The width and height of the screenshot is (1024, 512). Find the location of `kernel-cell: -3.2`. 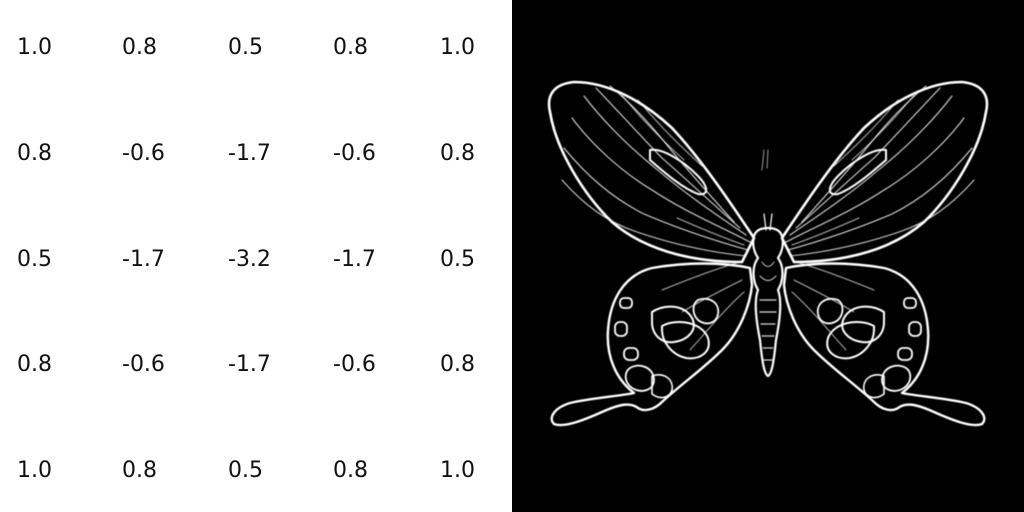

kernel-cell: -3.2 is located at coordinates (249, 259).